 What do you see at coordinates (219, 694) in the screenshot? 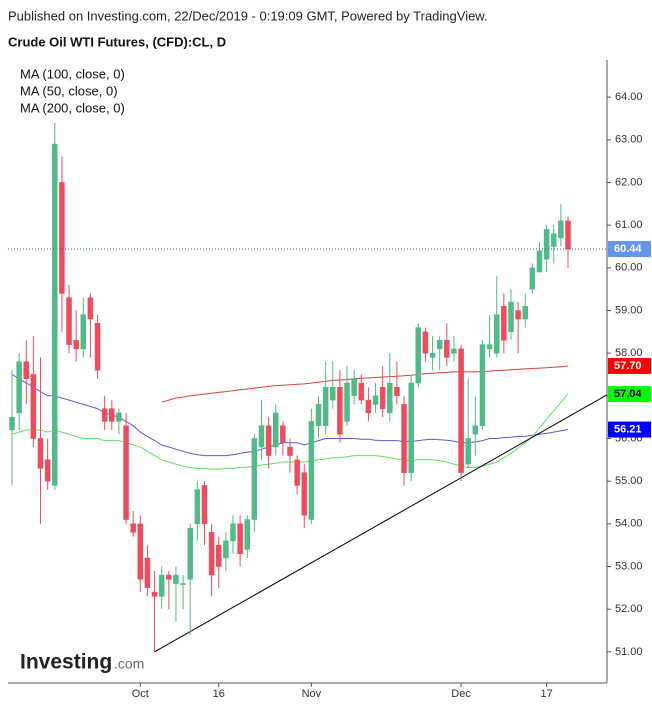
I see `x-tick-label: 16` at bounding box center [219, 694].